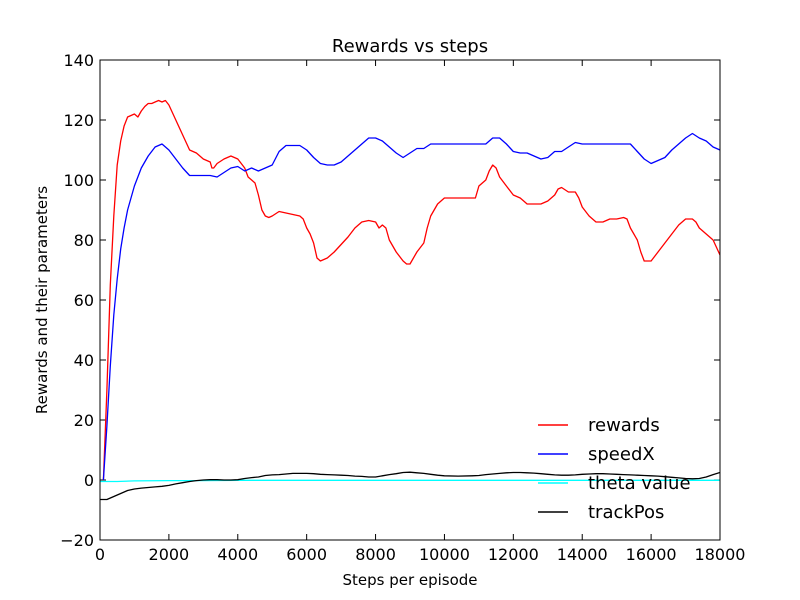  What do you see at coordinates (720, 554) in the screenshot?
I see `x-tick-label: 18000` at bounding box center [720, 554].